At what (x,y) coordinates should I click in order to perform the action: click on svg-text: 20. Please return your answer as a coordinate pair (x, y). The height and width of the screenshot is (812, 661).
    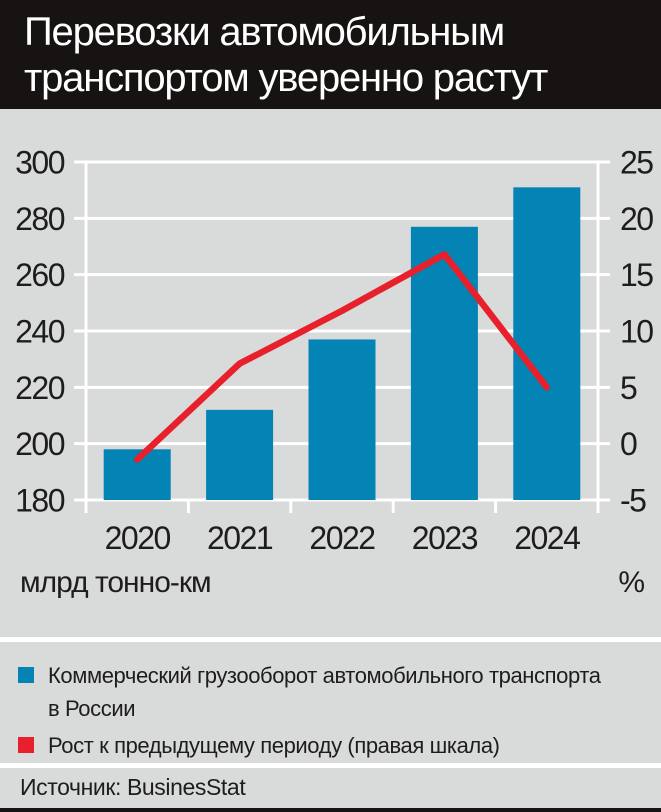
    Looking at the image, I should click on (636, 219).